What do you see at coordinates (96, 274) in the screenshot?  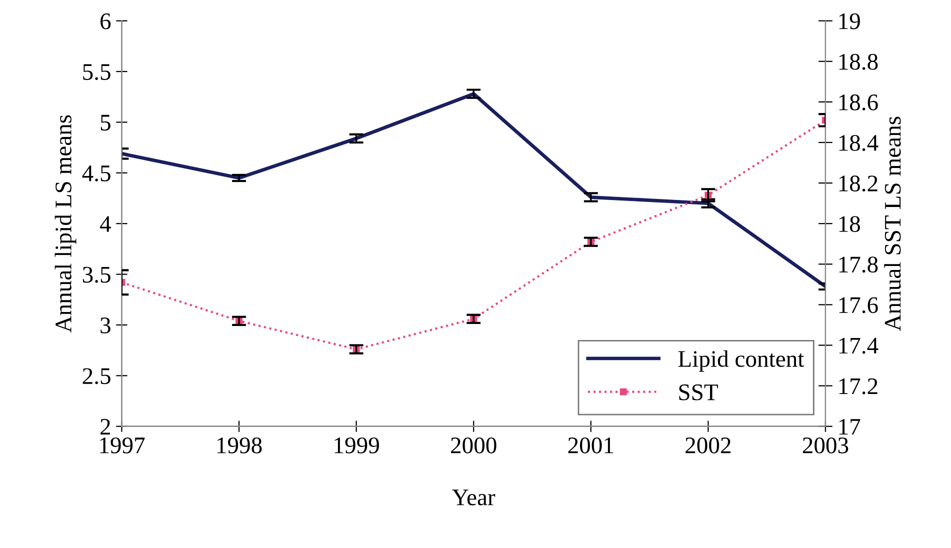 I see `y-tick-label: 3.5` at bounding box center [96, 274].